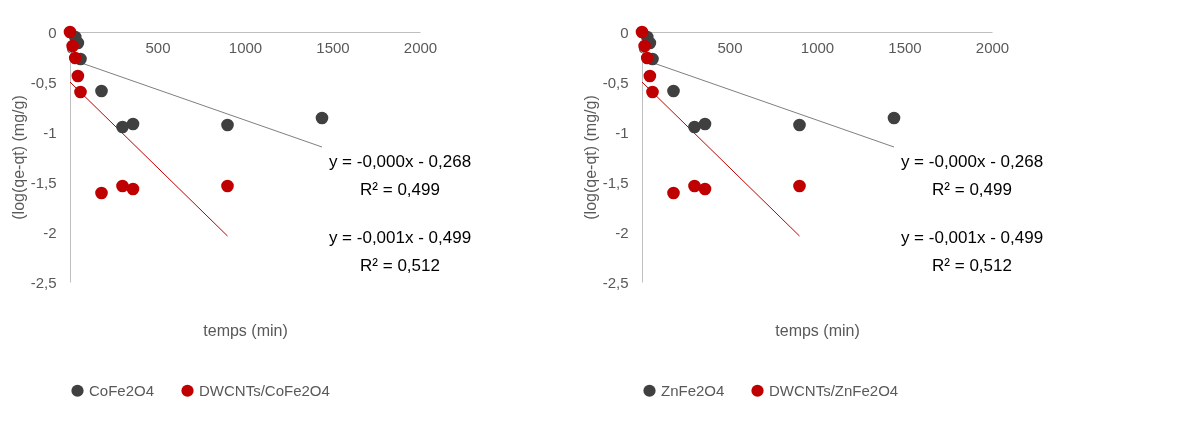  I want to click on legend-label: ZnFe2O4, so click(693, 390).